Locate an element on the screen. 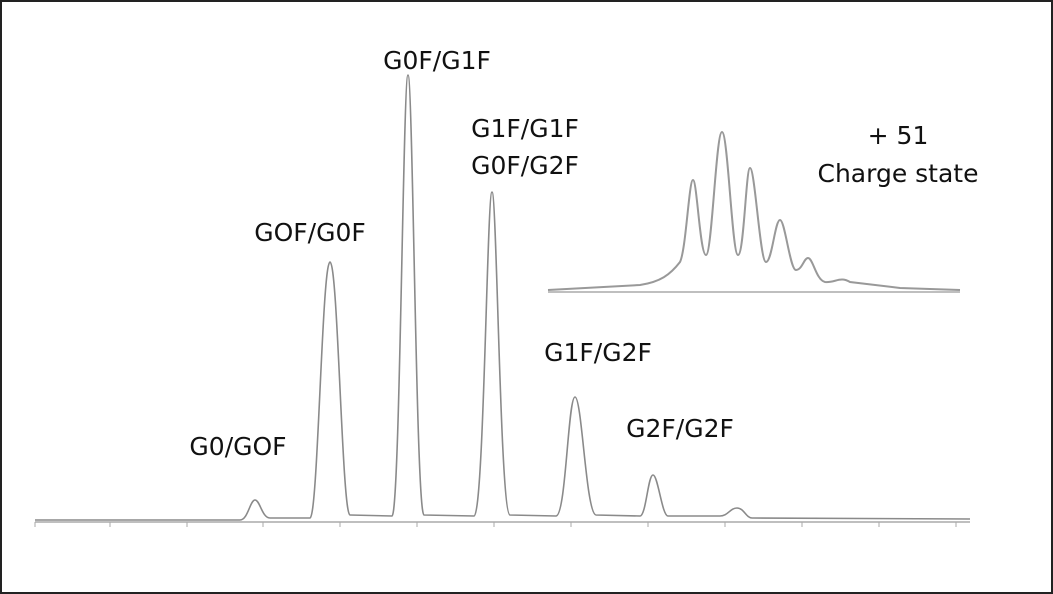  peak-label: G0F/G1F is located at coordinates (437, 60).